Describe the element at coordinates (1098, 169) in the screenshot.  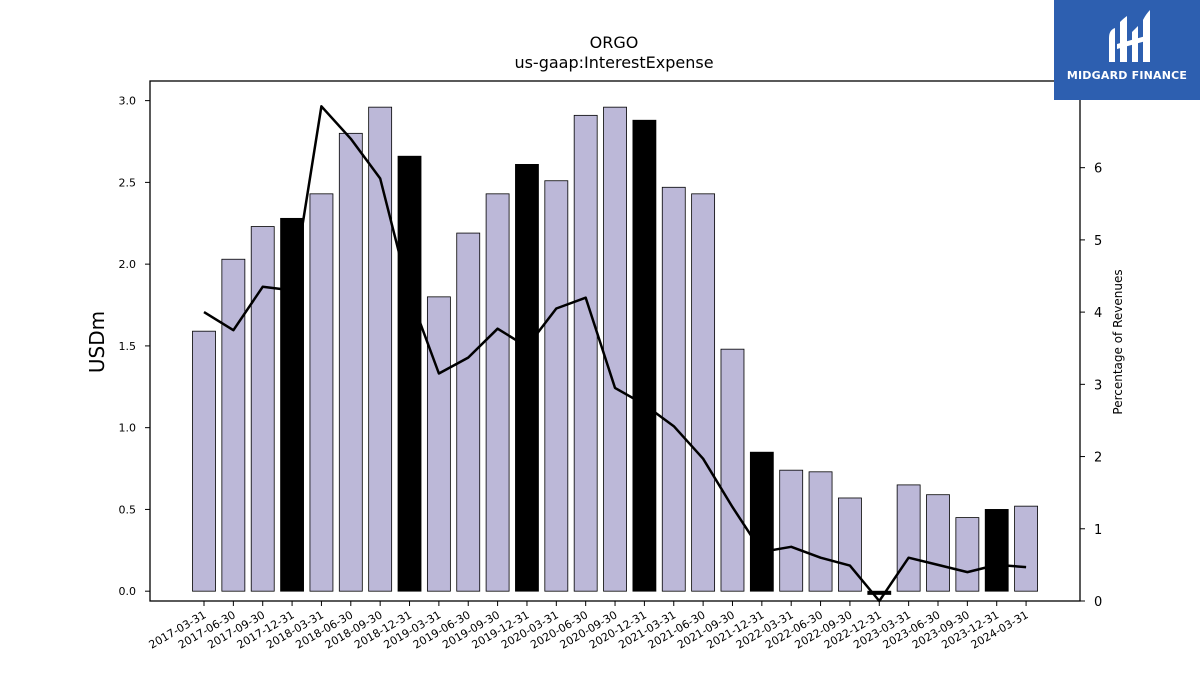
I see `y2-tick-label: 6` at that location.